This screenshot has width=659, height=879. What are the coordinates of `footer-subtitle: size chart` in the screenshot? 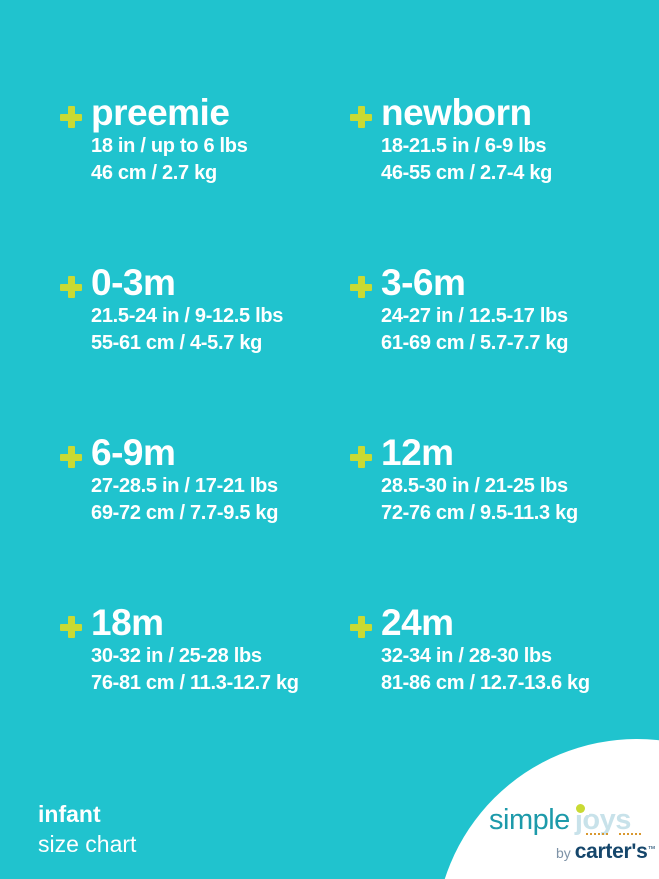 It's located at (87, 844).